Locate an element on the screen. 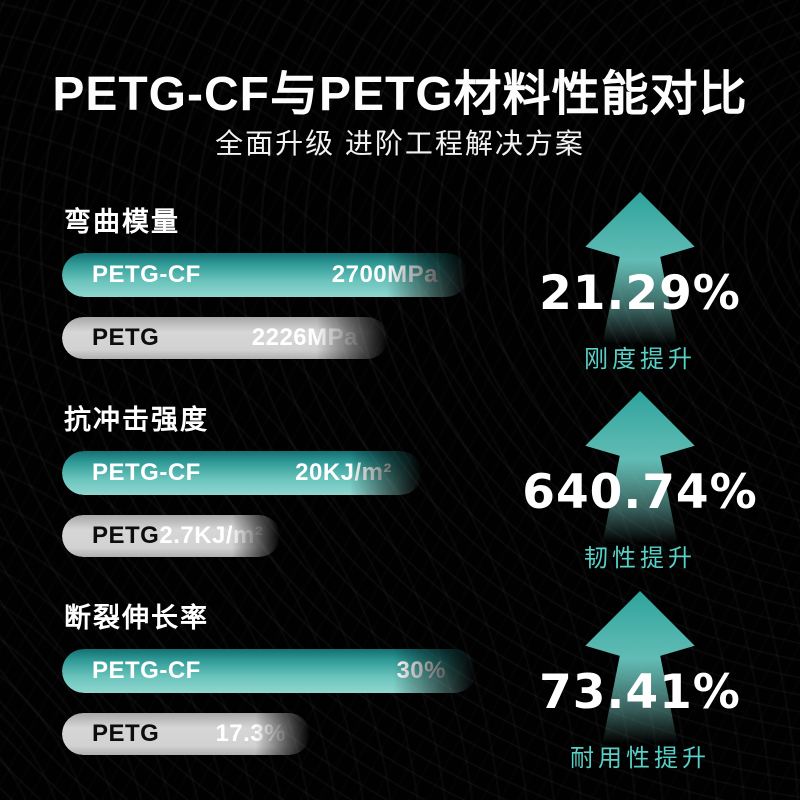 This screenshot has height=800, width=800. page-title: PETG-CF与PETG材料性能对比 is located at coordinates (400, 94).